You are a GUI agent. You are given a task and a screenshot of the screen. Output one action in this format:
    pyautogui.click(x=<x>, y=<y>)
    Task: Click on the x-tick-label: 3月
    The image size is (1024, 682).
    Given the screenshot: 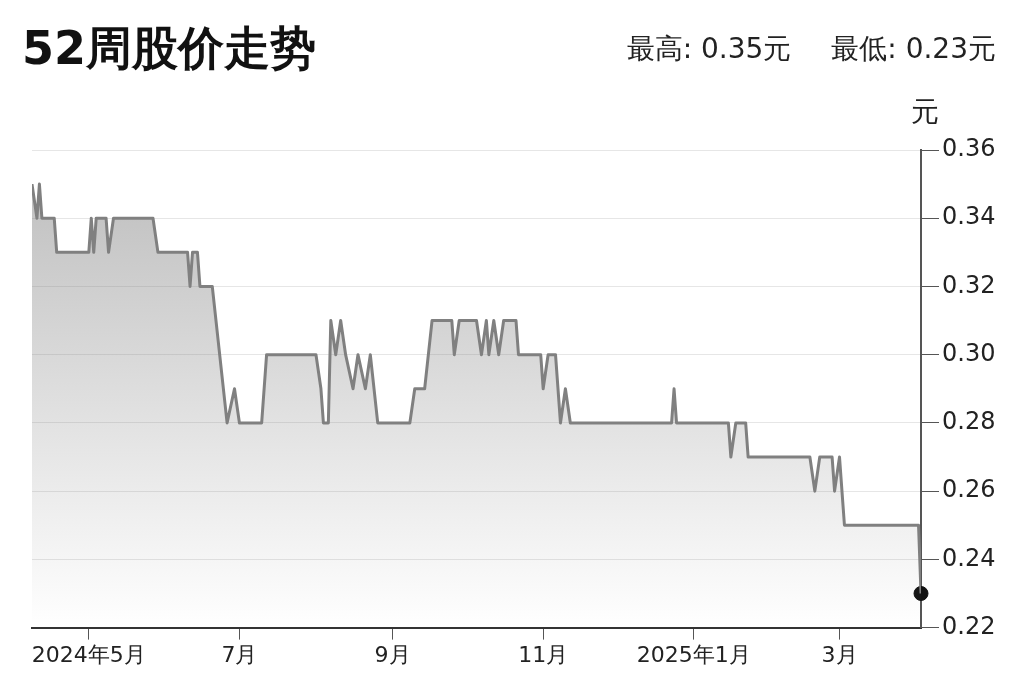 What is the action you would take?
    pyautogui.click(x=839, y=654)
    